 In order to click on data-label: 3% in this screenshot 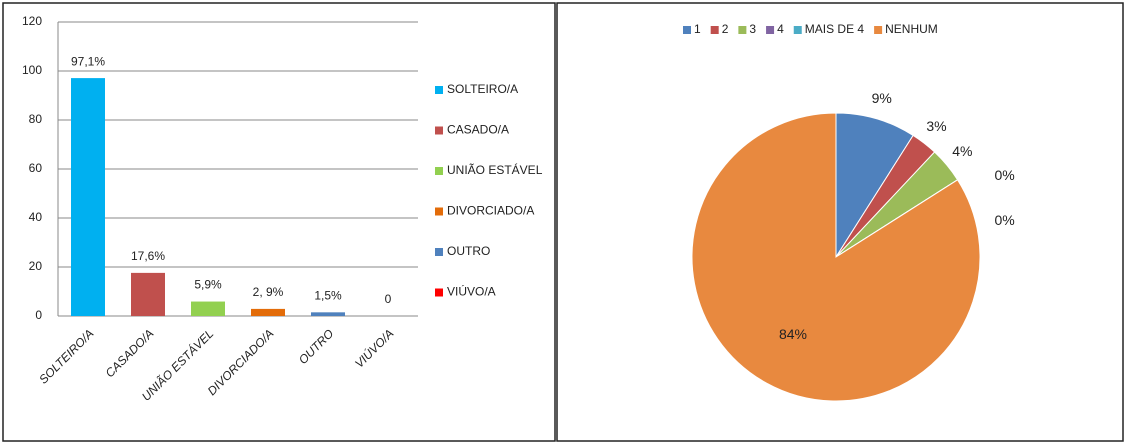, I will do `click(936, 126)`.